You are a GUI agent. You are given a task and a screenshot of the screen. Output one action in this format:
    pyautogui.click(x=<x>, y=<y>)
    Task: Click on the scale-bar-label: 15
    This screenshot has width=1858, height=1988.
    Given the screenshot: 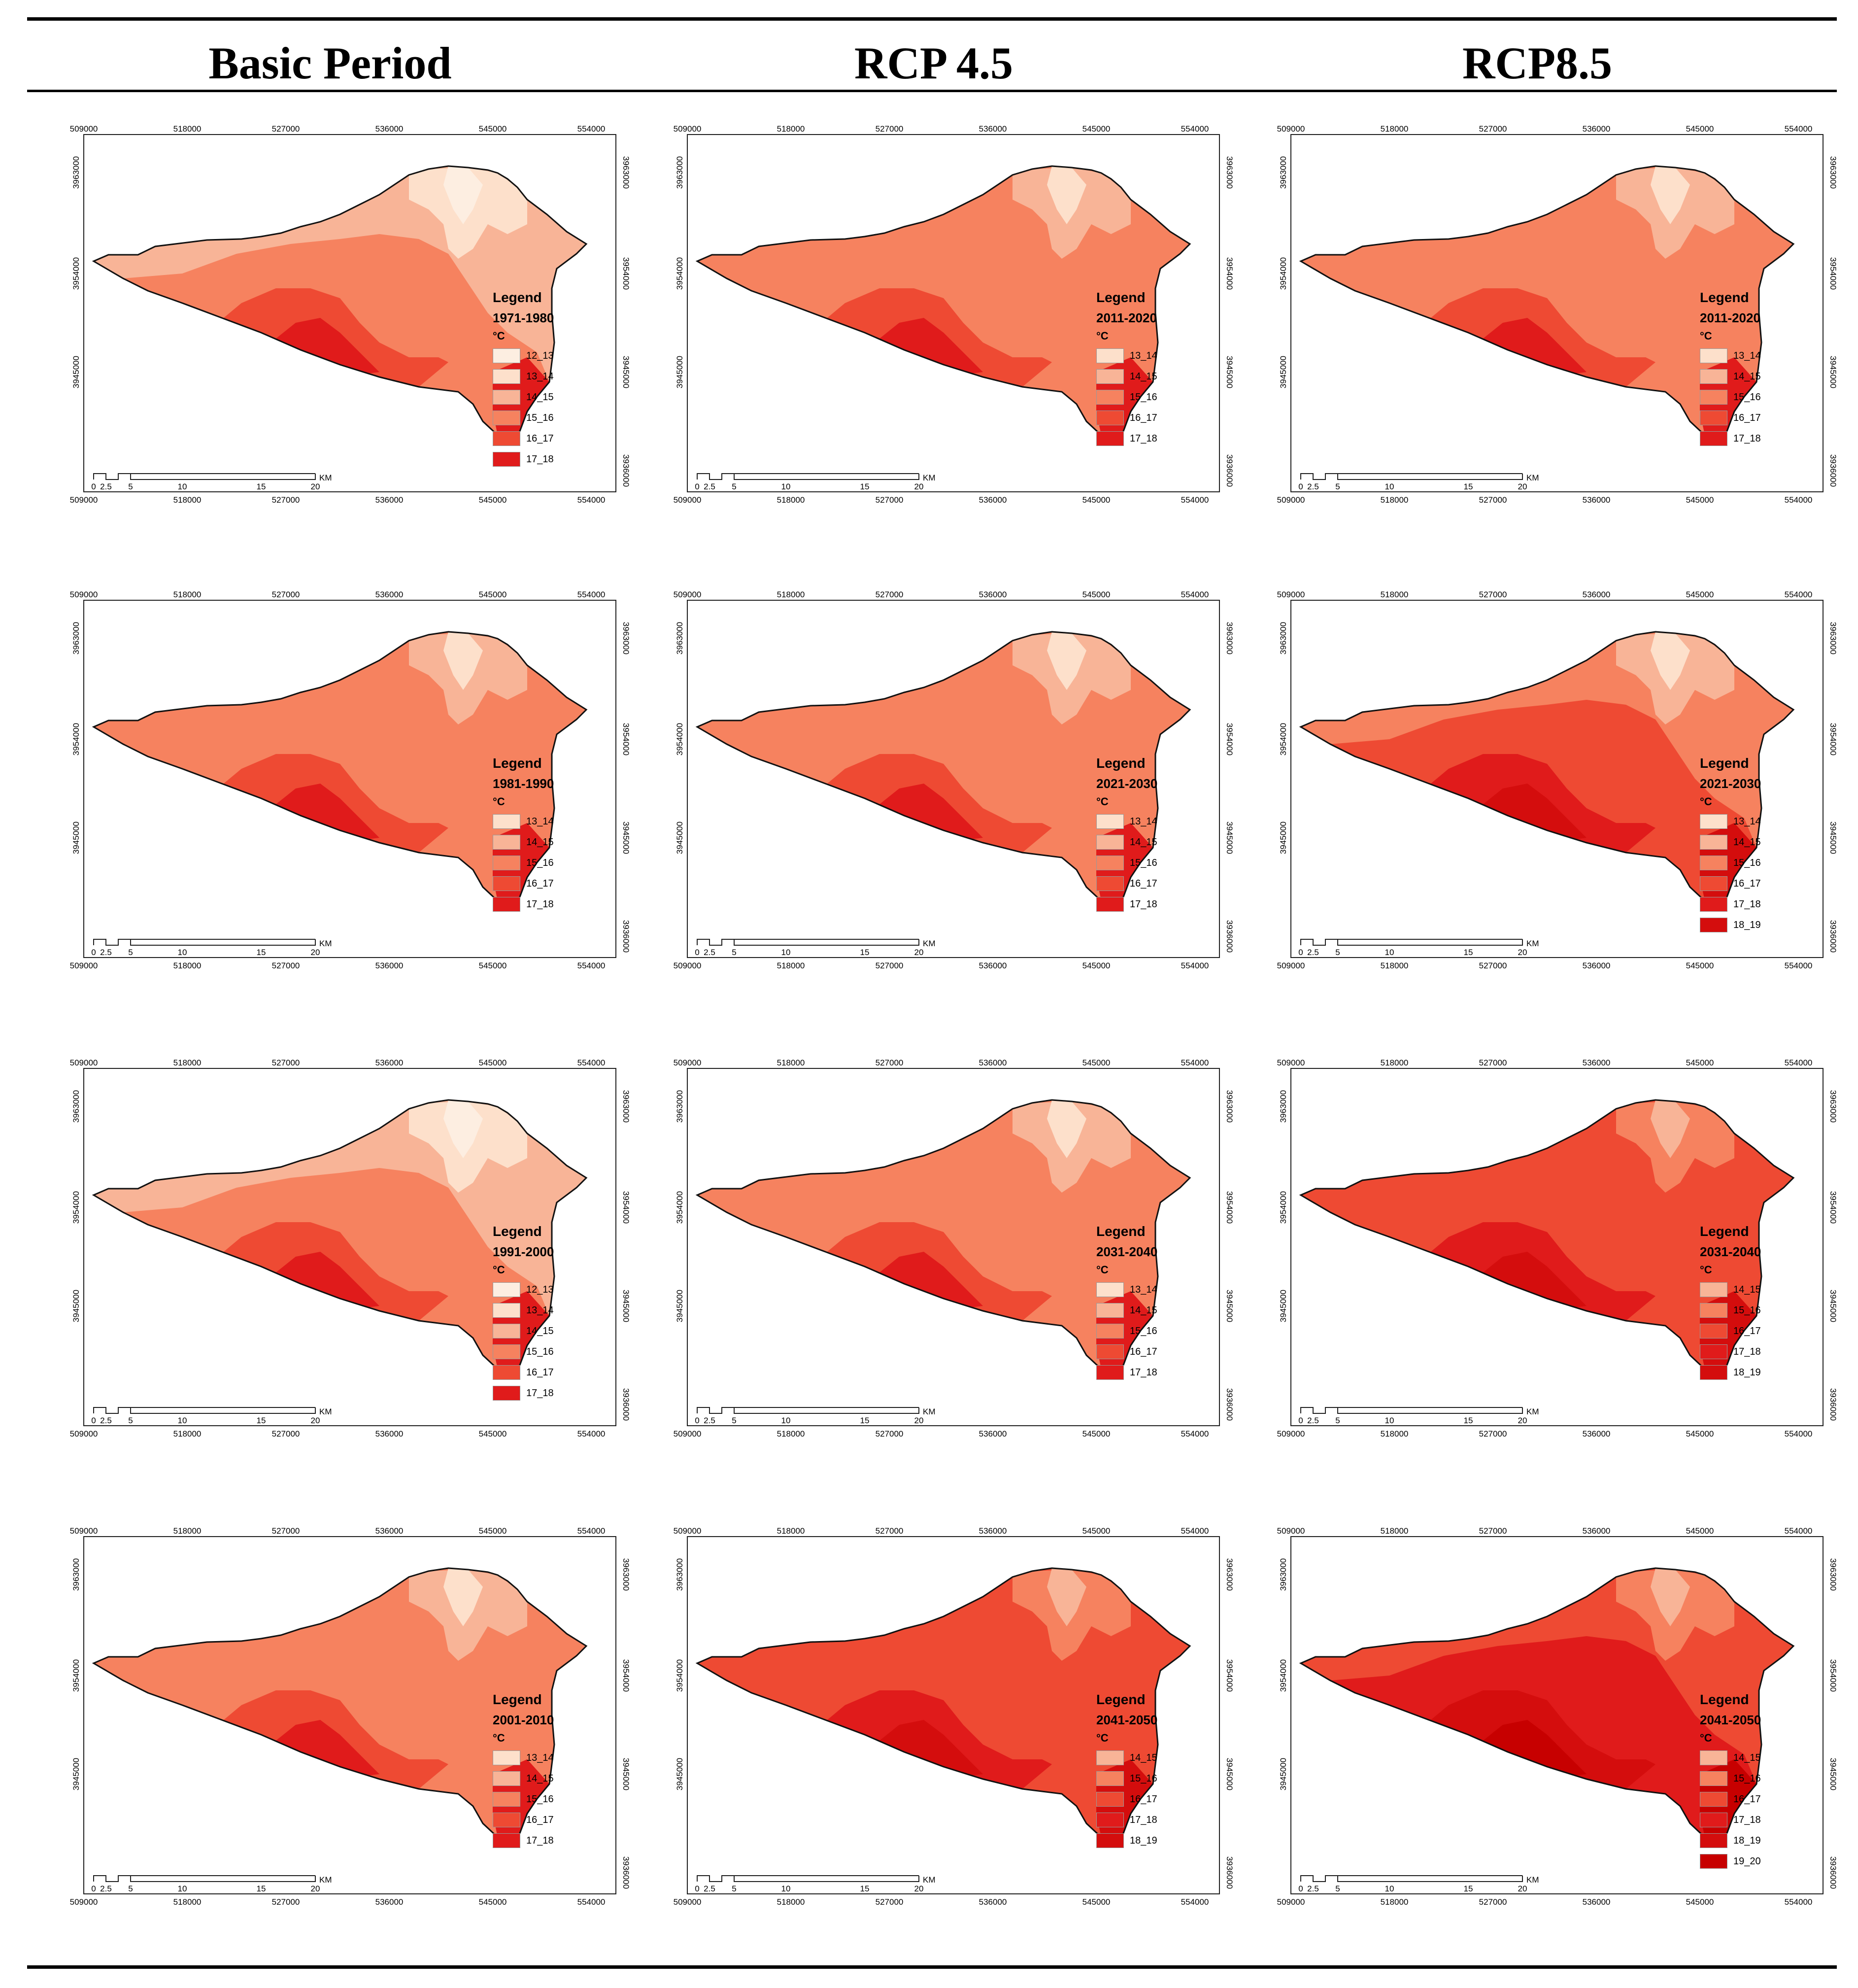 What is the action you would take?
    pyautogui.click(x=1468, y=1420)
    